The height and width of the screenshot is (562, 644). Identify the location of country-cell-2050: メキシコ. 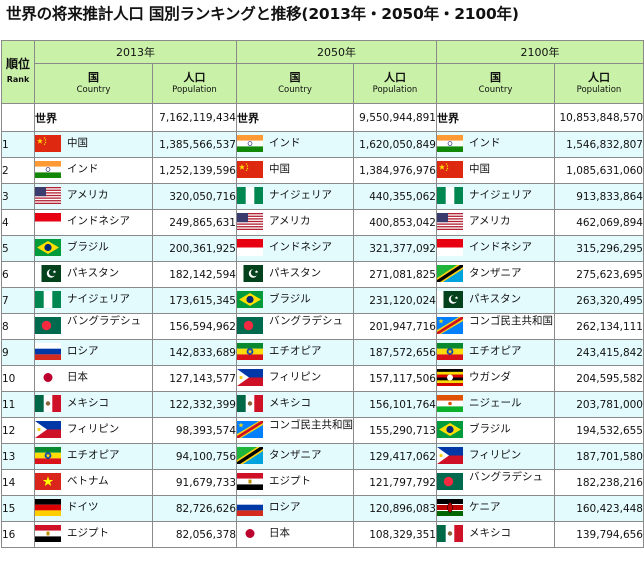
(295, 404).